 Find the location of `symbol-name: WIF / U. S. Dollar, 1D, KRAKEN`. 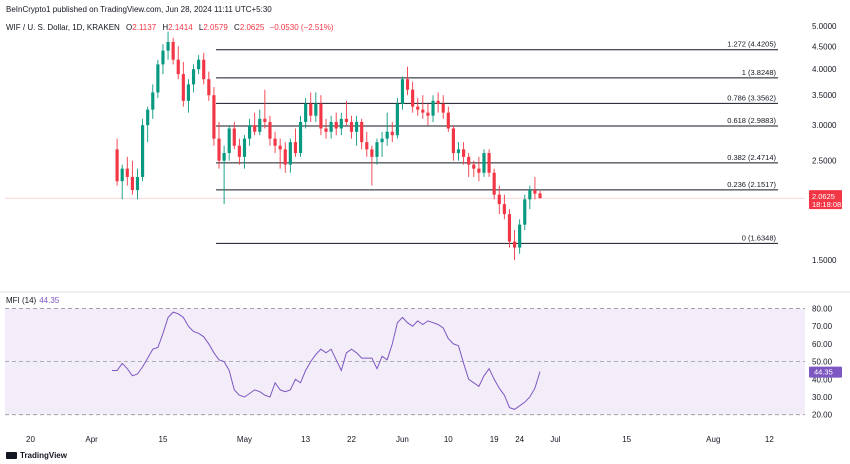

symbol-name: WIF / U. S. Dollar, 1D, KRAKEN is located at coordinates (63, 27).